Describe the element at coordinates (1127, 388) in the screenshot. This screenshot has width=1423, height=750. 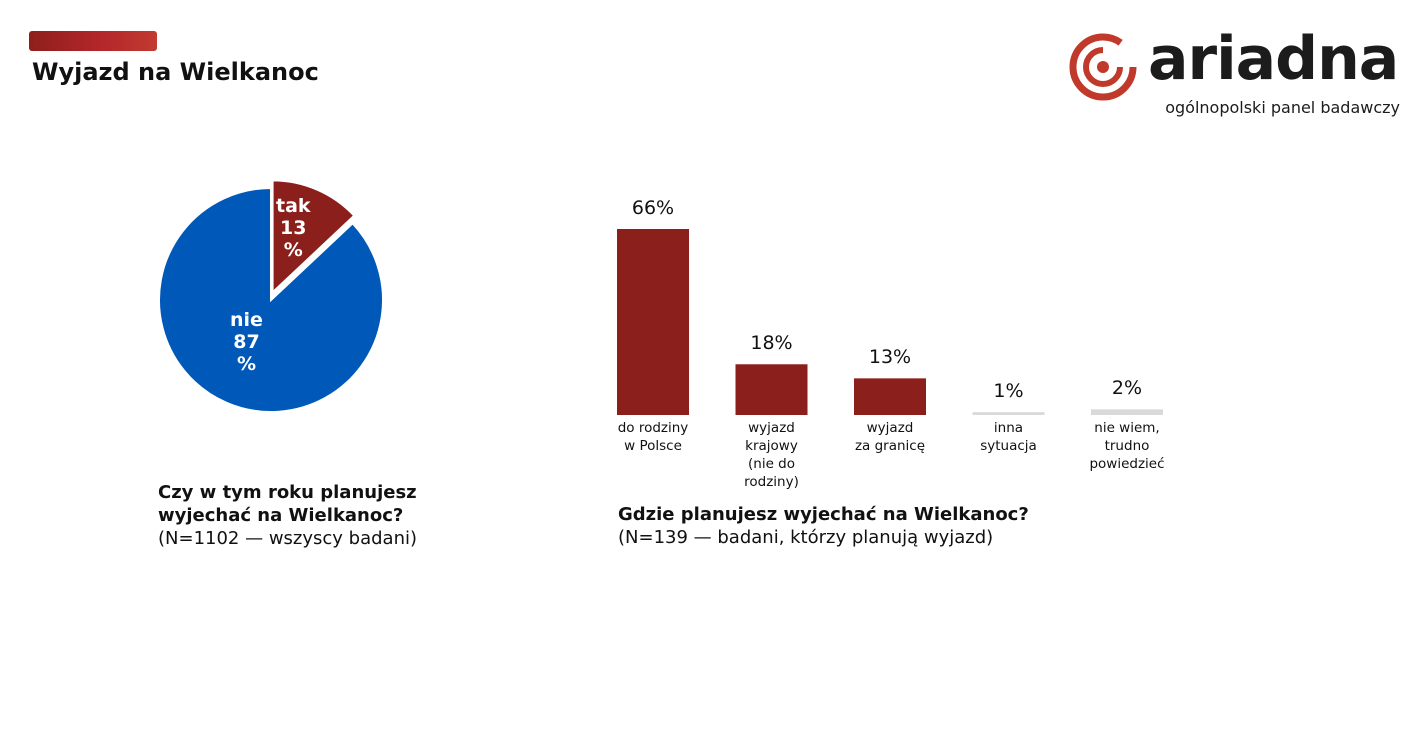
I see `bar-value-label-4: 2%` at that location.